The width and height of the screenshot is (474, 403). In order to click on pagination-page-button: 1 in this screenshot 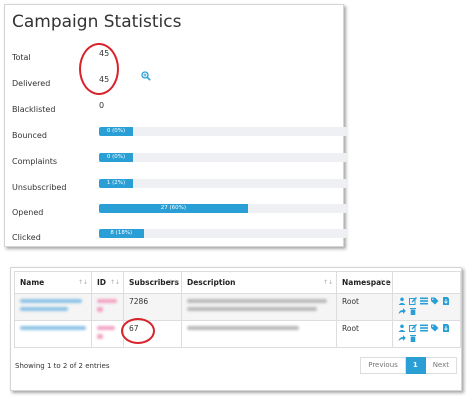, I will do `click(415, 365)`.